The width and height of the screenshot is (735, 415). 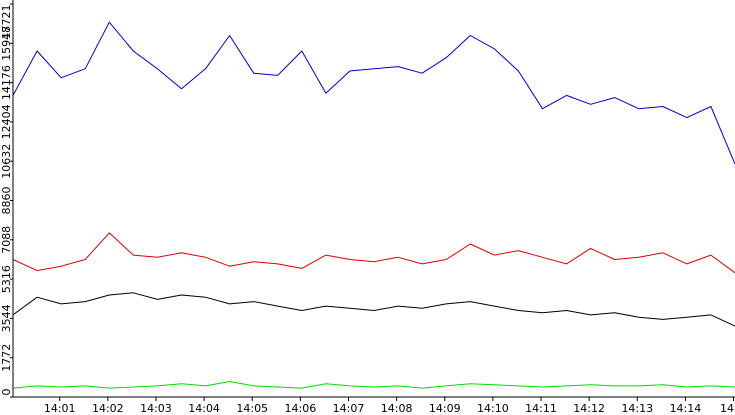 What do you see at coordinates (6, 121) in the screenshot?
I see `y-tick-label: 12404` at bounding box center [6, 121].